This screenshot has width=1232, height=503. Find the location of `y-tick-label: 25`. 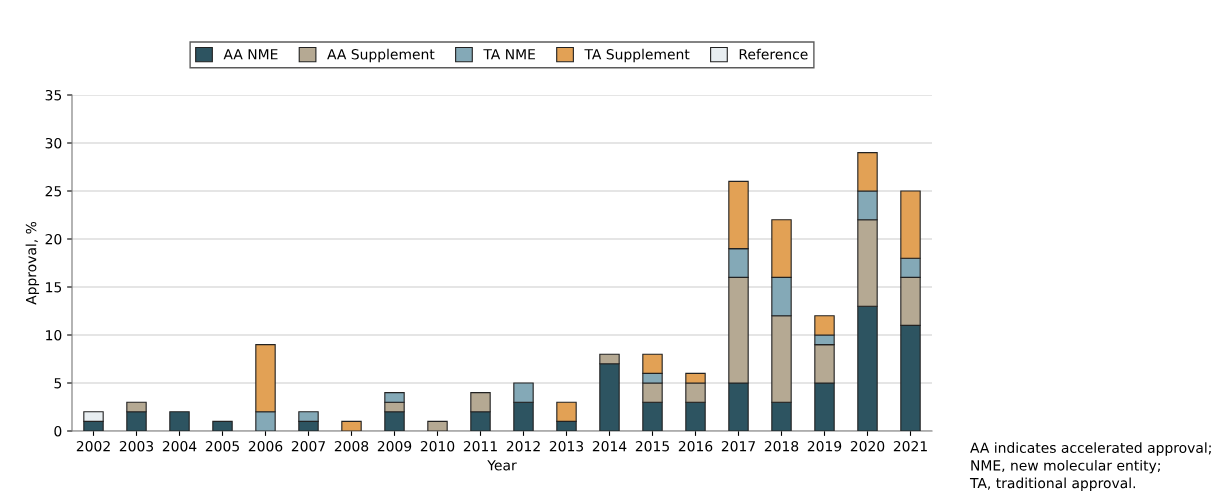

y-tick-label: 25 is located at coordinates (53, 191).